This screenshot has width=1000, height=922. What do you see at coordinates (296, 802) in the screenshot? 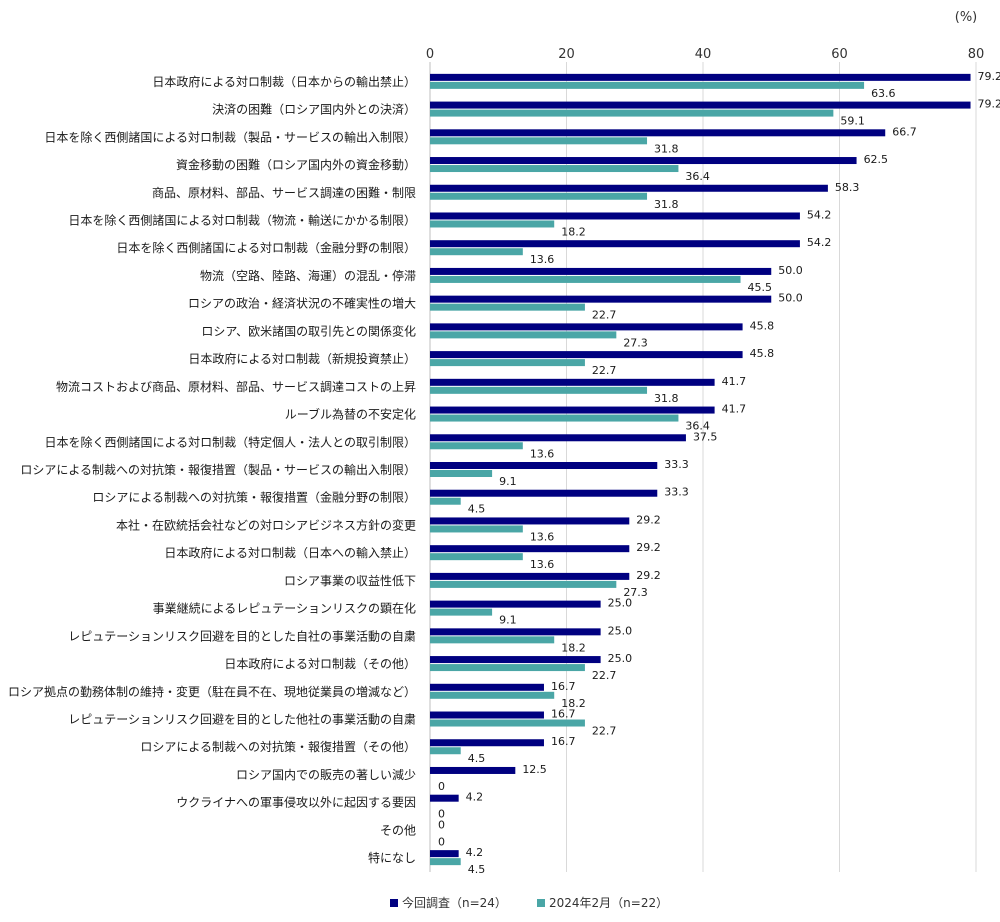
I see `category-label: ウクライナへの軍事侵攻以外に起因する要因` at bounding box center [296, 802].